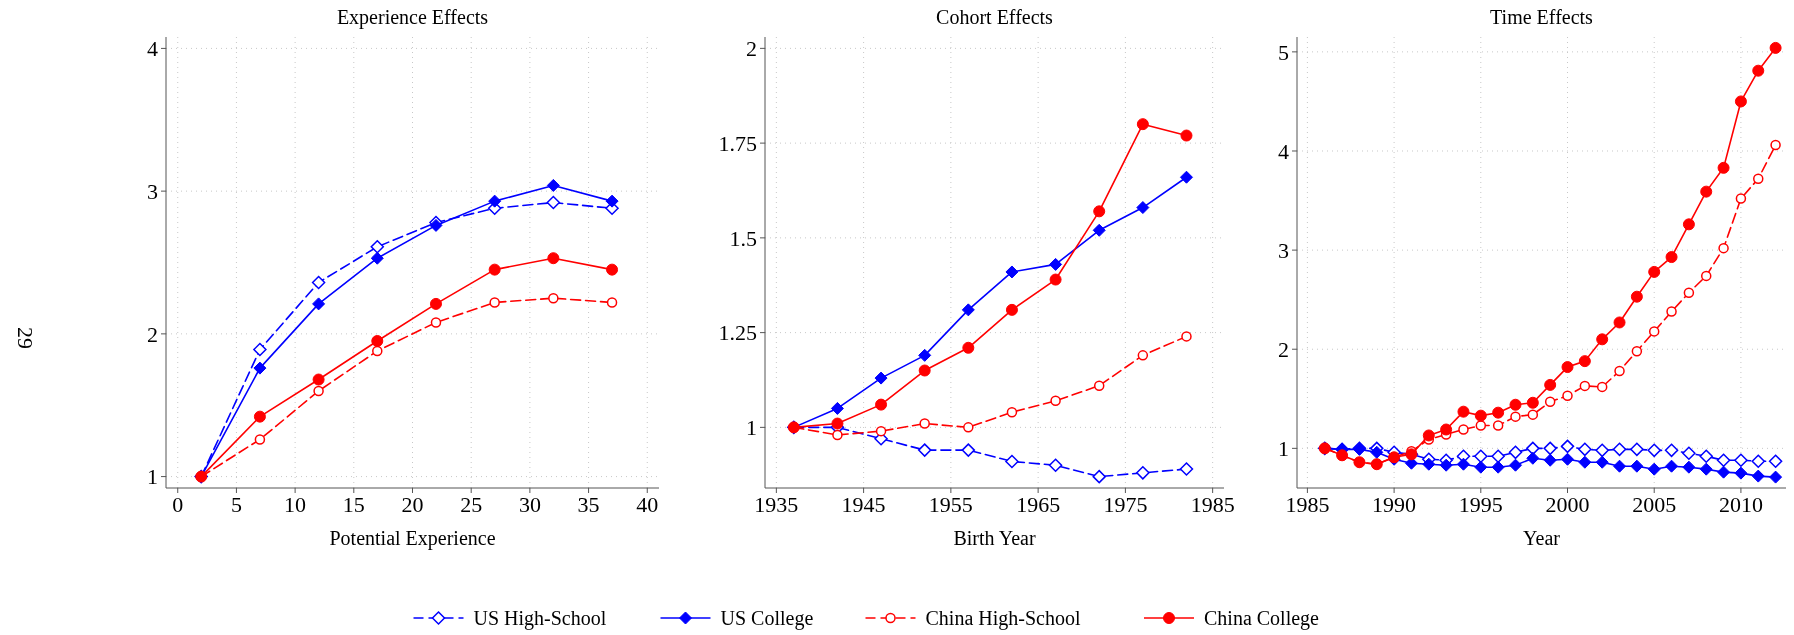 The width and height of the screenshot is (1794, 635). I want to click on x-tick-label: 1965, so click(1038, 504).